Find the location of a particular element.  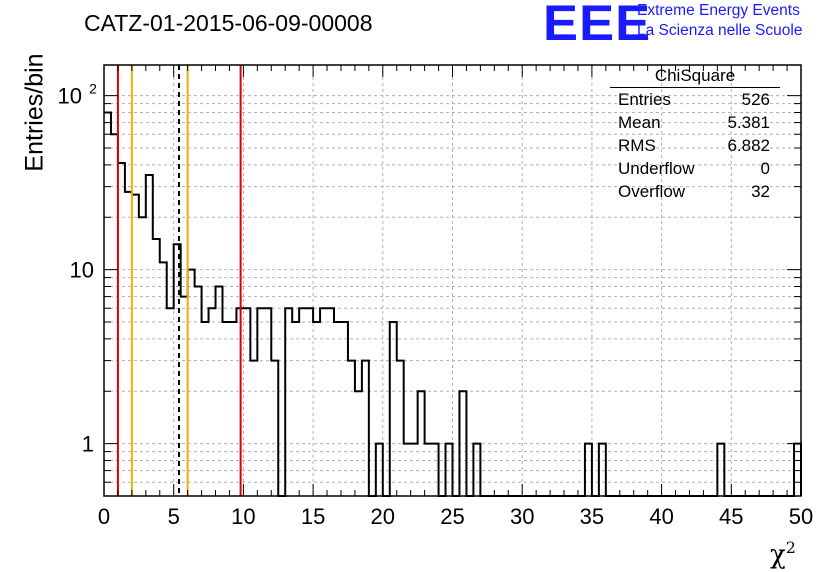

logo-subtitle-line1: Extreme Energy Events is located at coordinates (718, 10).